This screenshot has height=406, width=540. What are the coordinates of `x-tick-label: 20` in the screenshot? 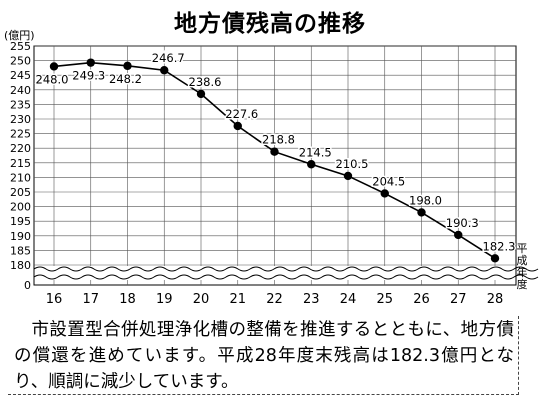 It's located at (201, 299).